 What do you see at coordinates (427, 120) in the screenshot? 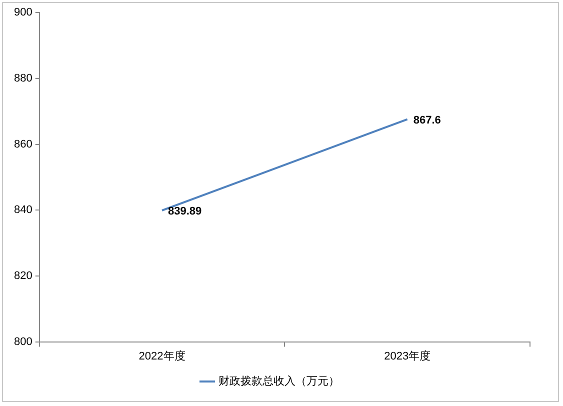
I see `data-label: 867.6` at bounding box center [427, 120].